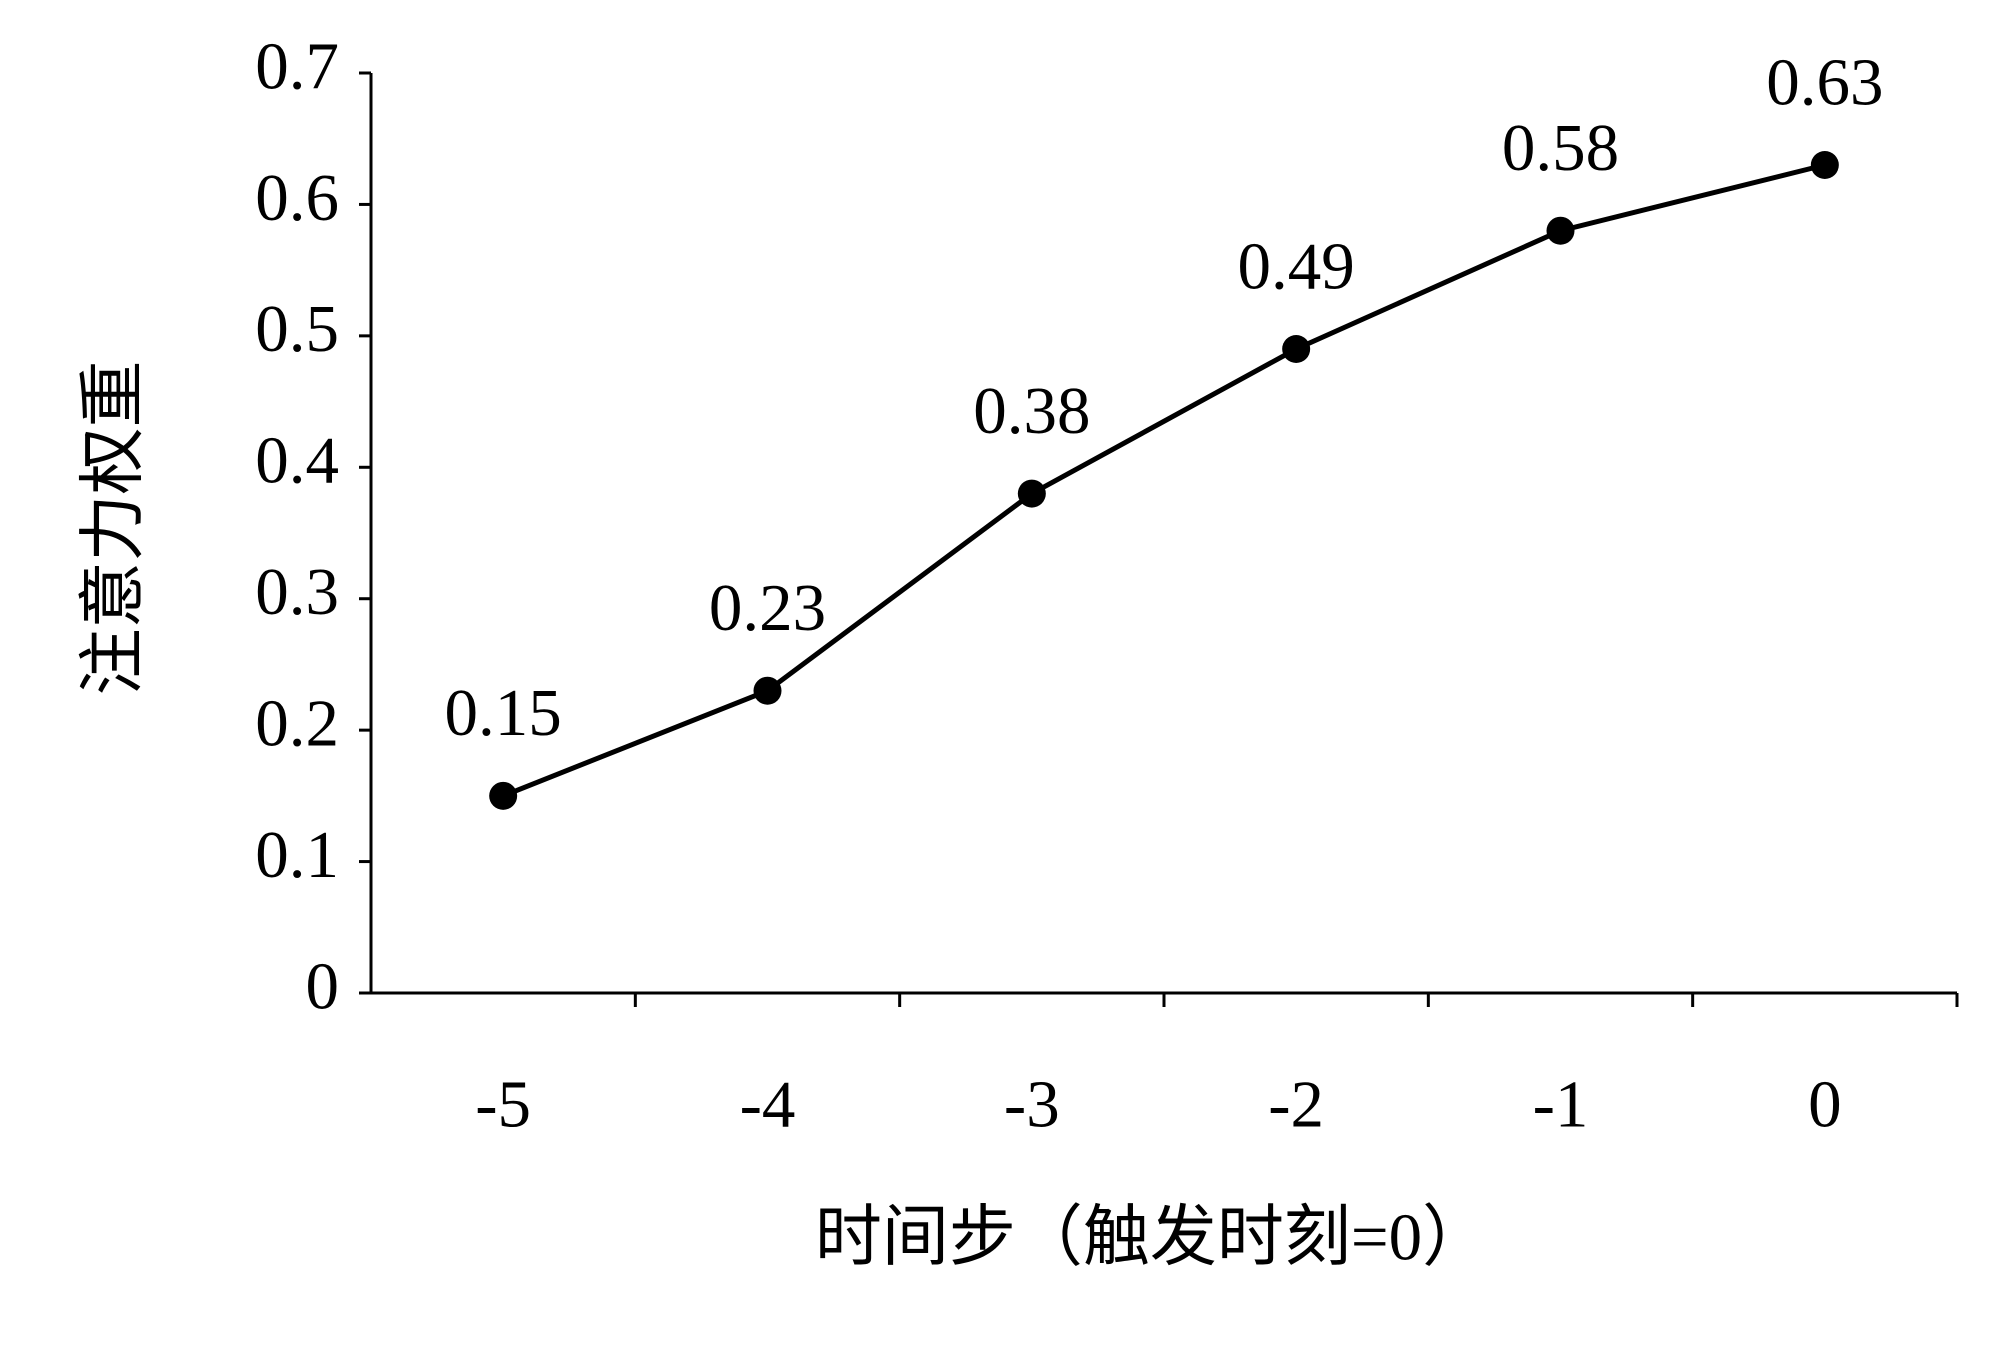  What do you see at coordinates (1032, 1104) in the screenshot?
I see `x-tick-label: -3` at bounding box center [1032, 1104].